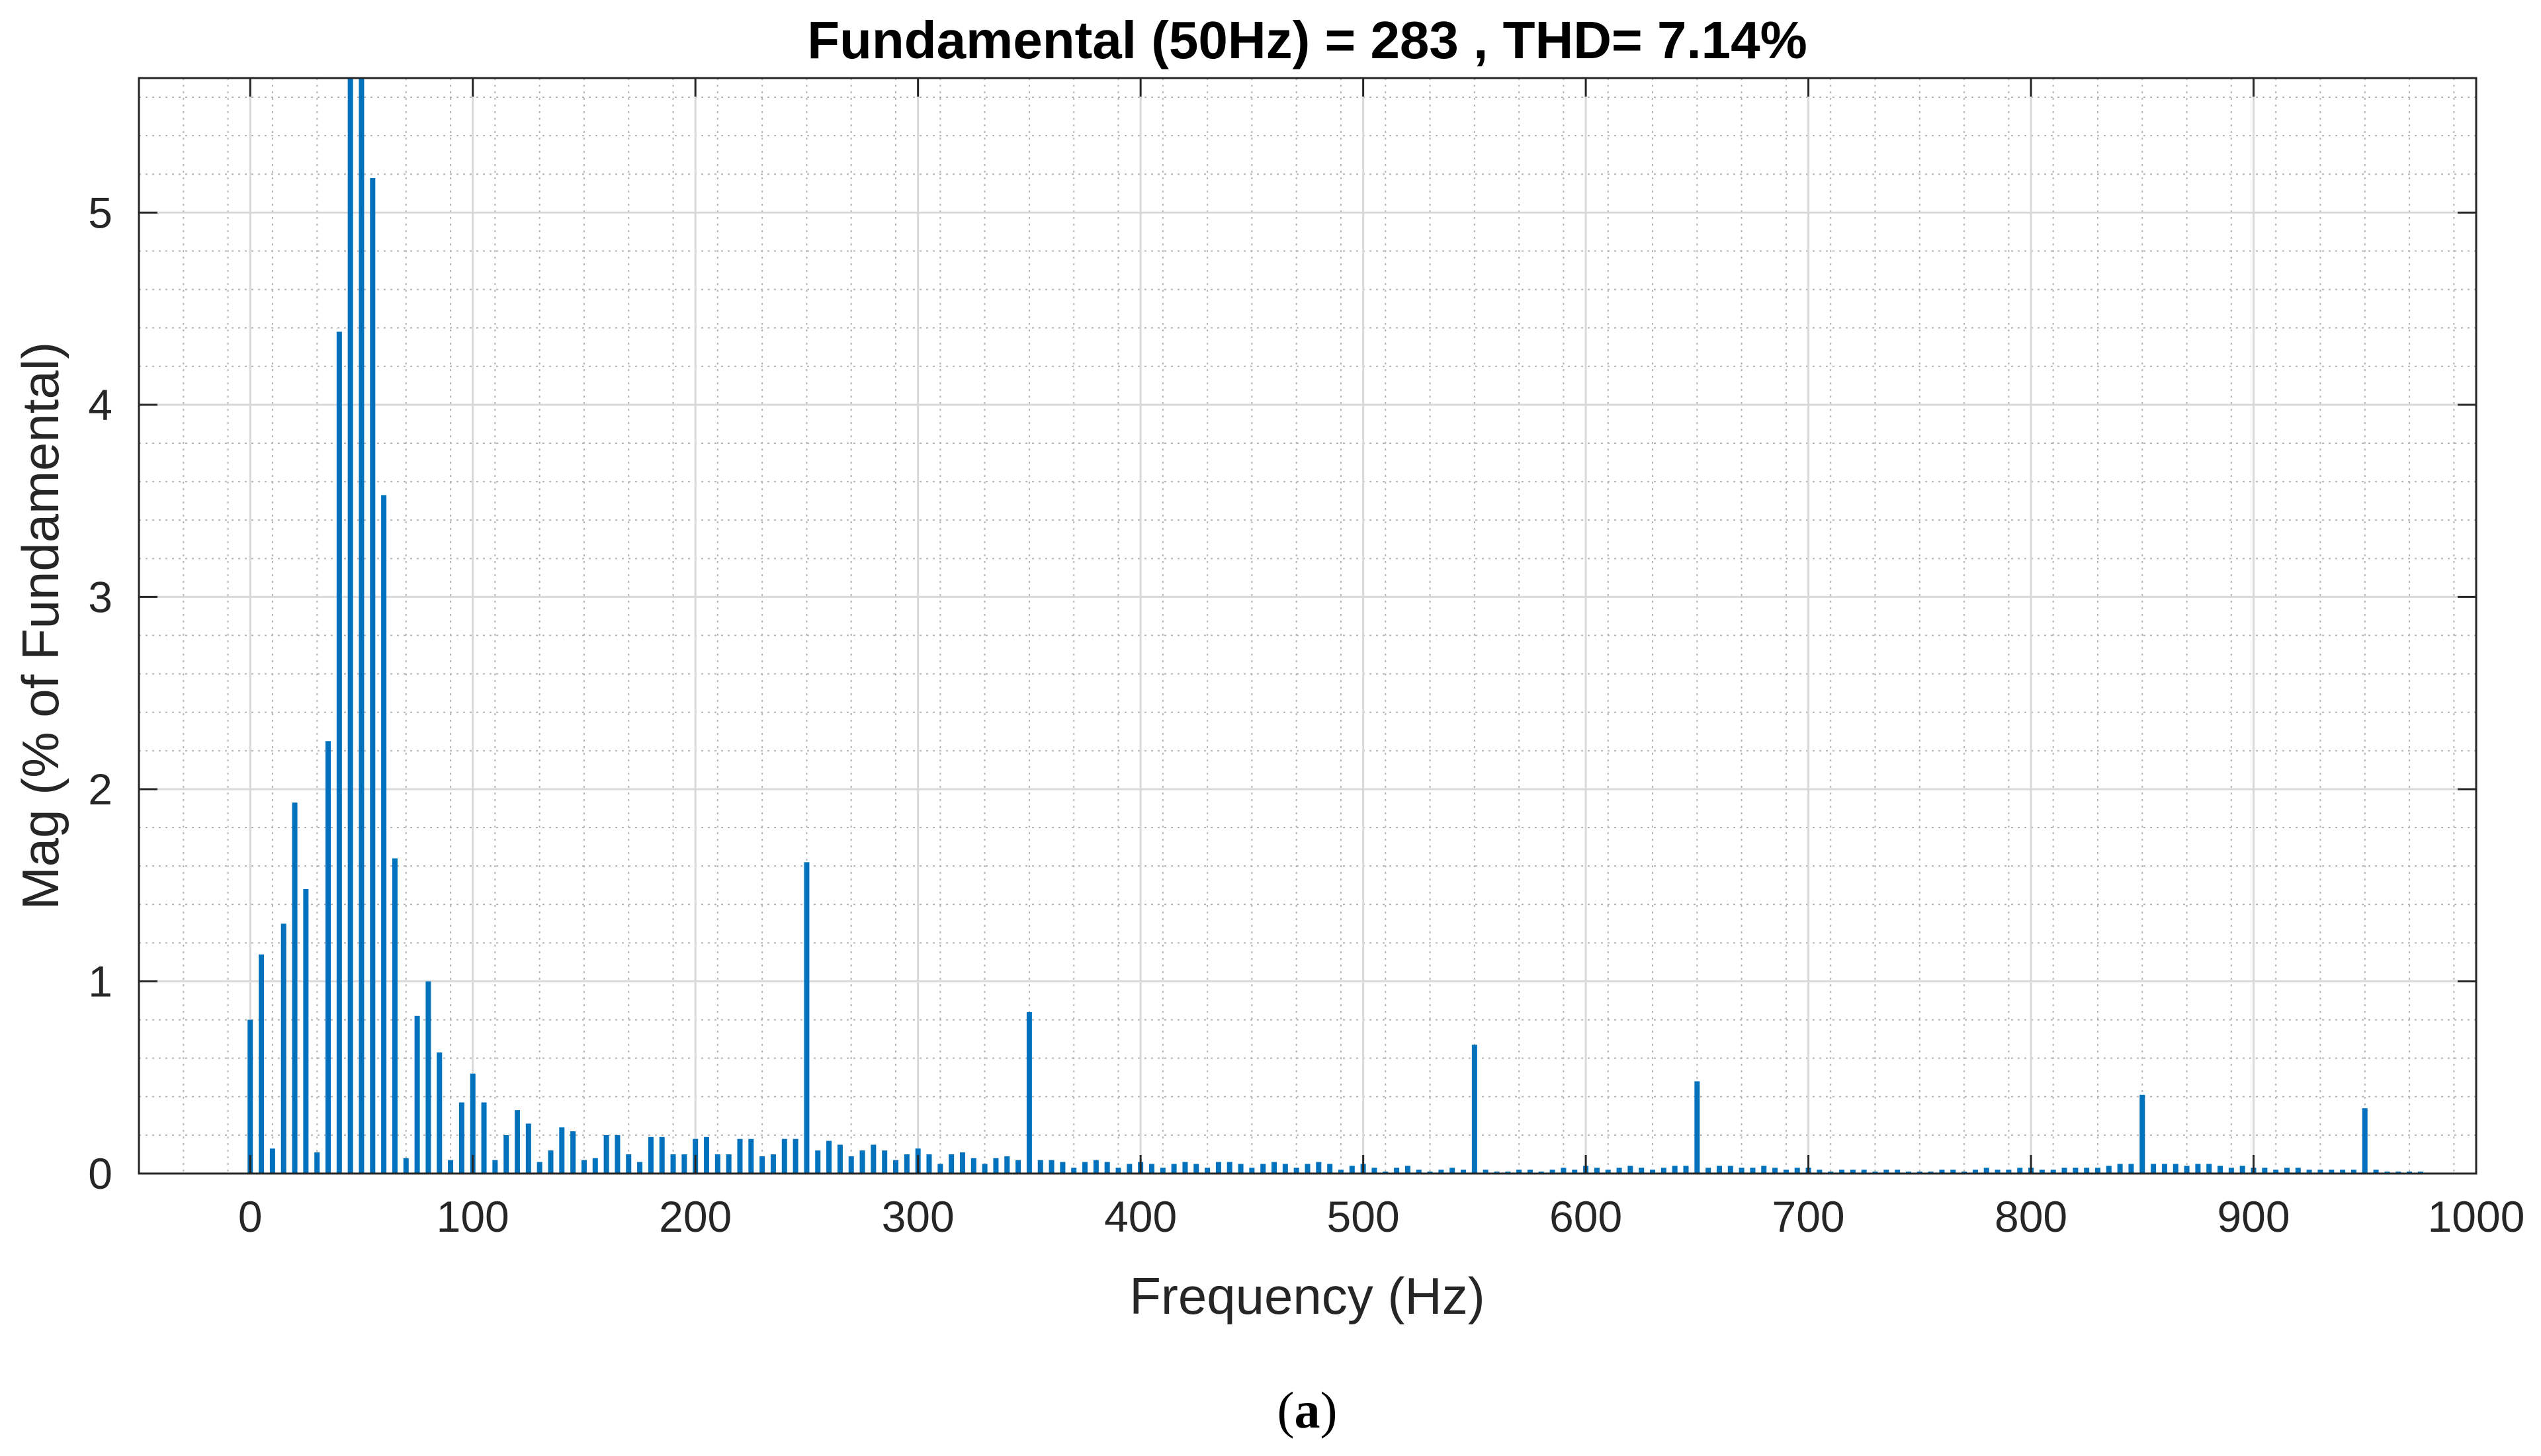 This screenshot has height=1456, width=2541. What do you see at coordinates (1286, 1410) in the screenshot?
I see `caption-open-paren: (` at bounding box center [1286, 1410].